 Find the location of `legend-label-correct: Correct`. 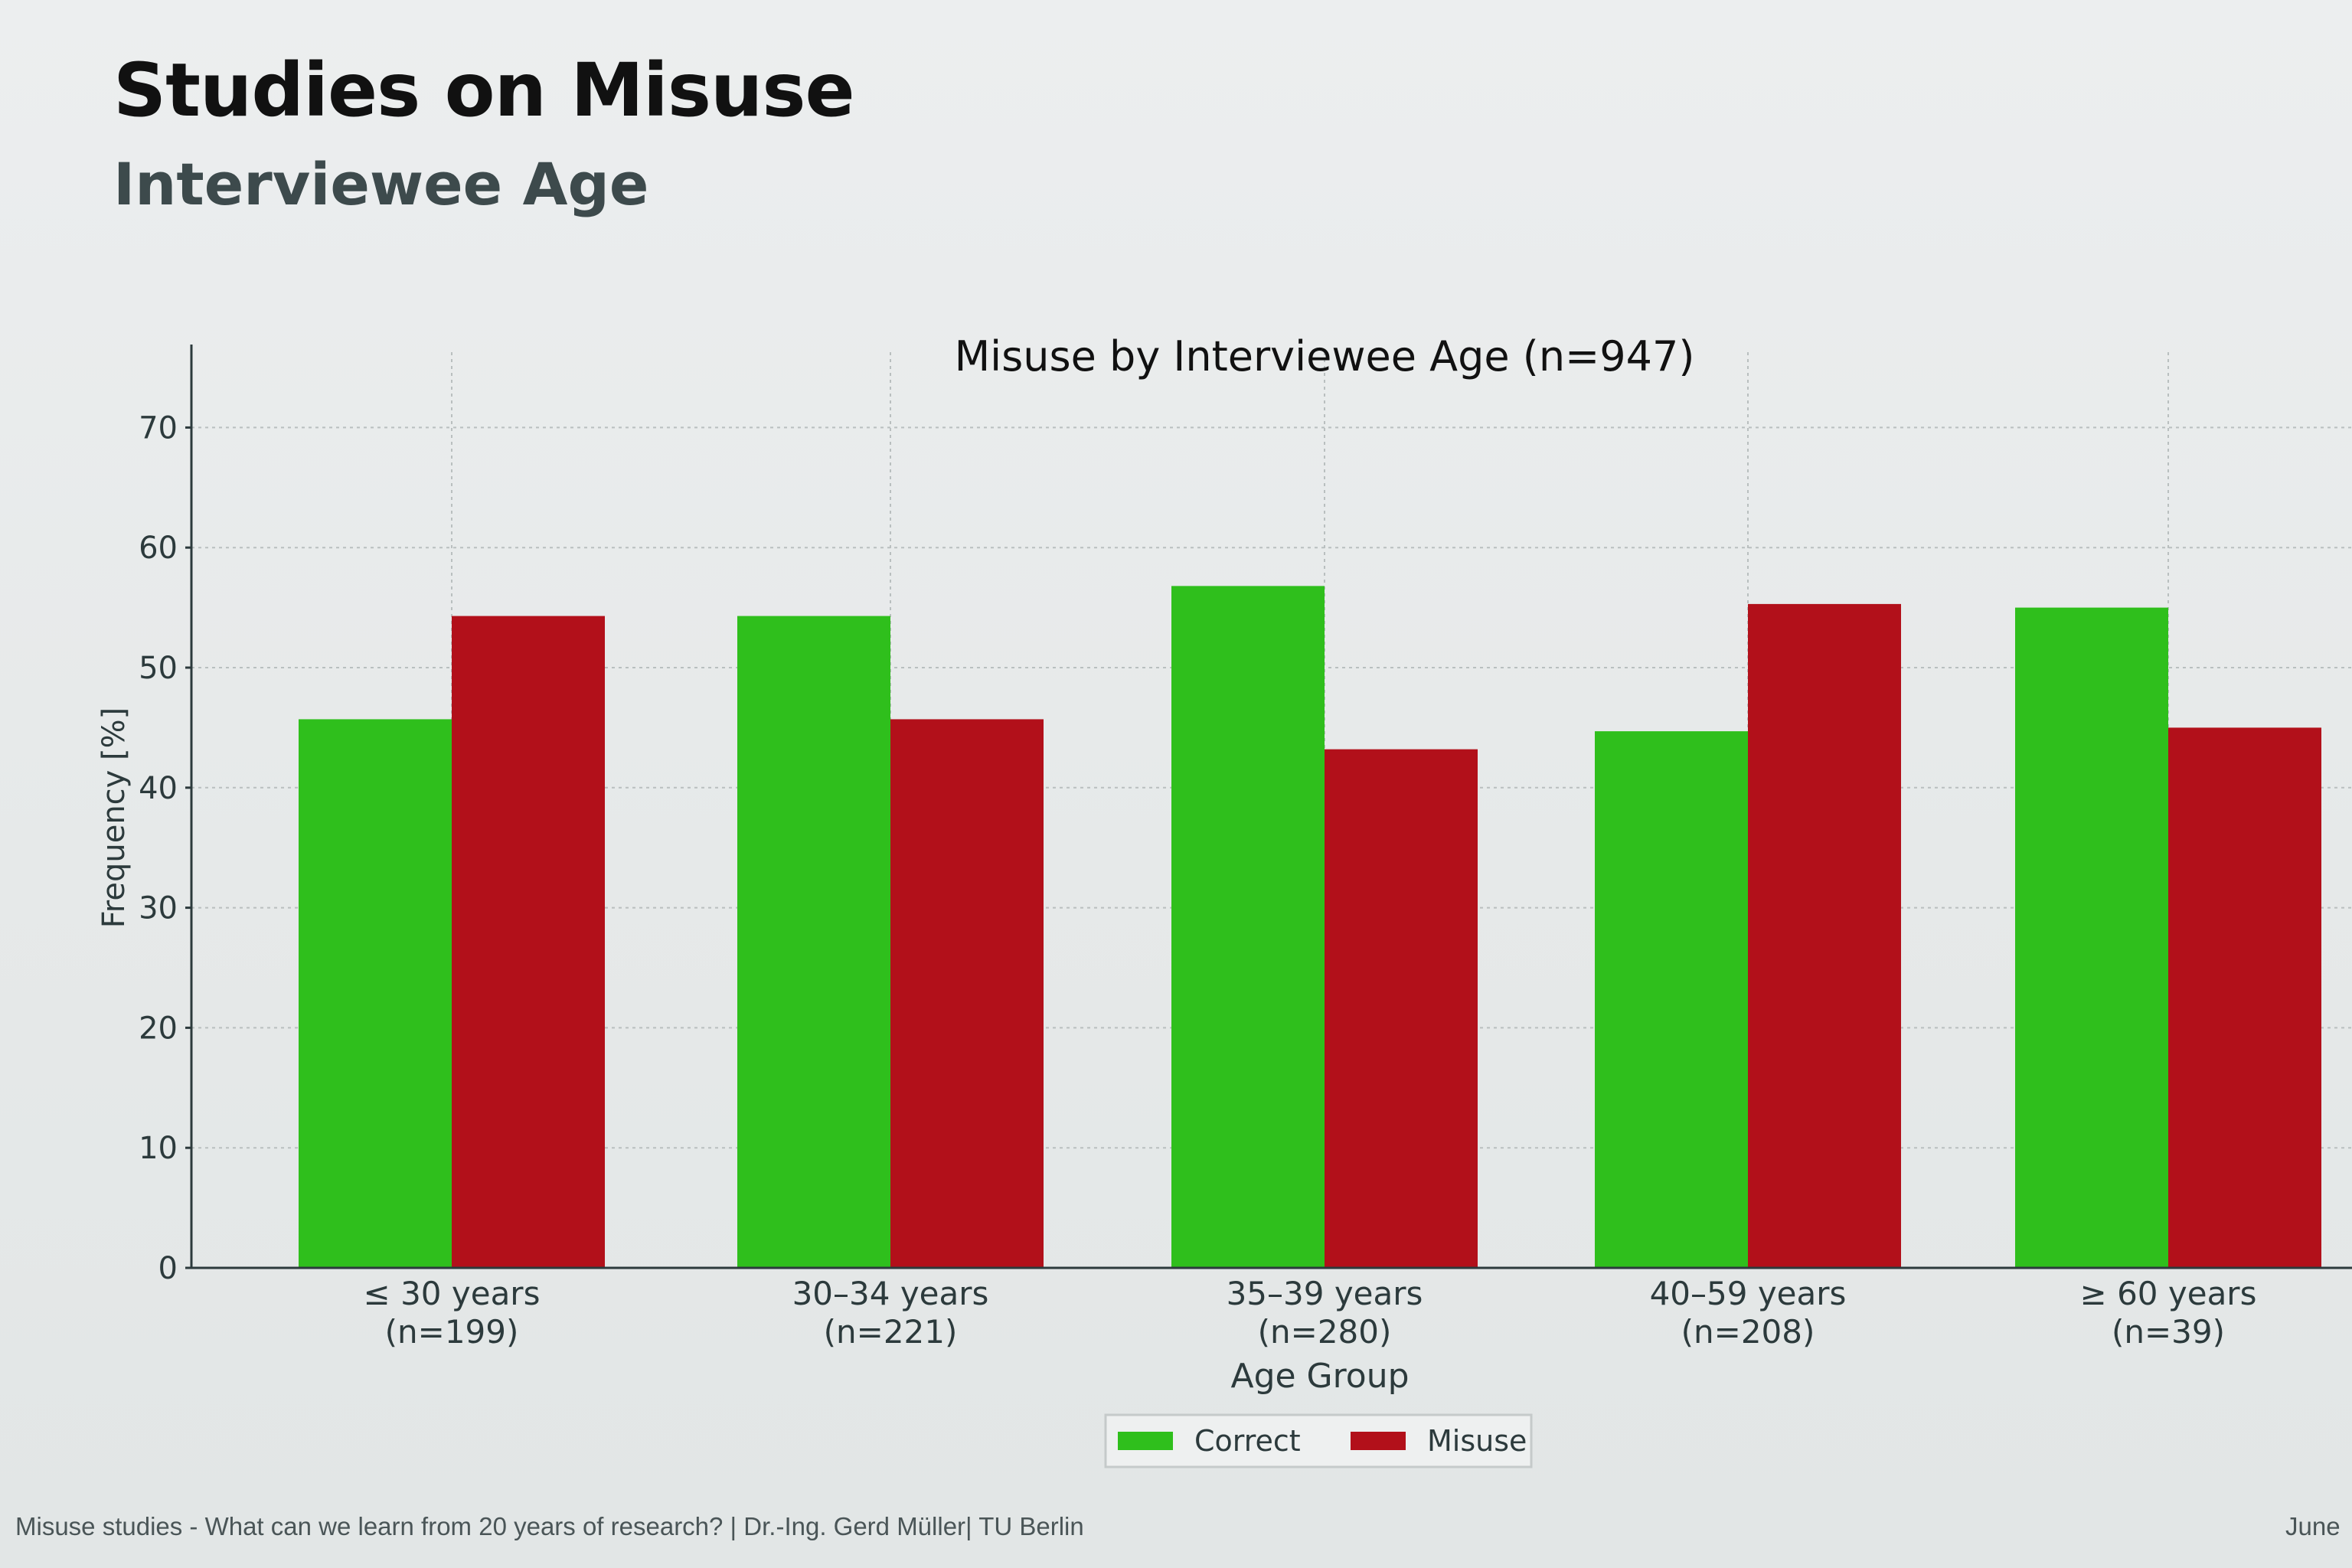

legend-label-correct: Correct is located at coordinates (1247, 1441).